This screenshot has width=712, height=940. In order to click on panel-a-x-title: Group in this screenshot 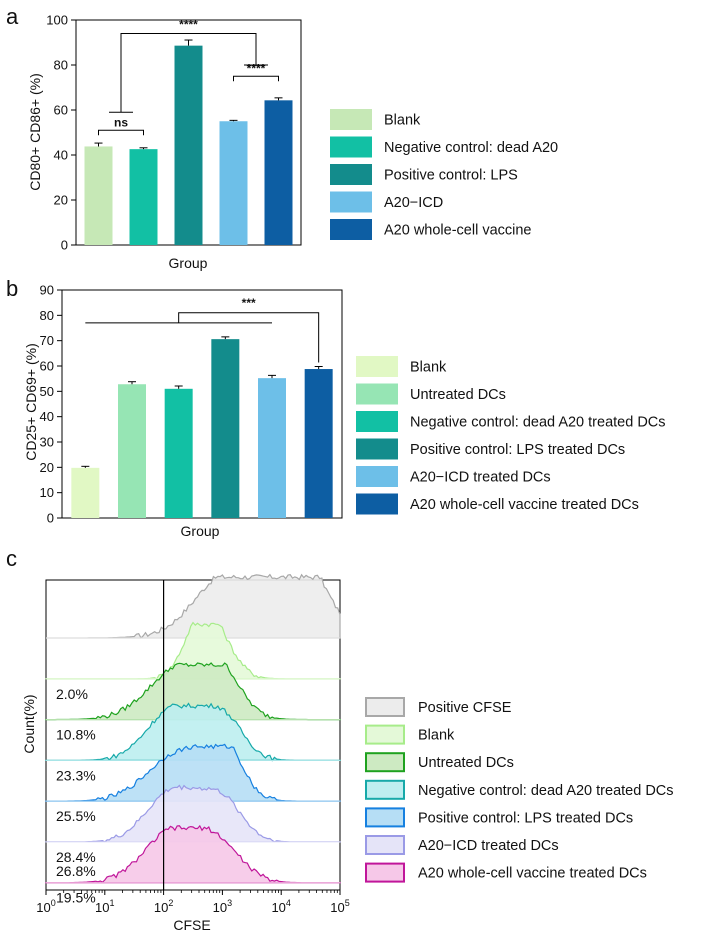, I will do `click(188, 263)`.